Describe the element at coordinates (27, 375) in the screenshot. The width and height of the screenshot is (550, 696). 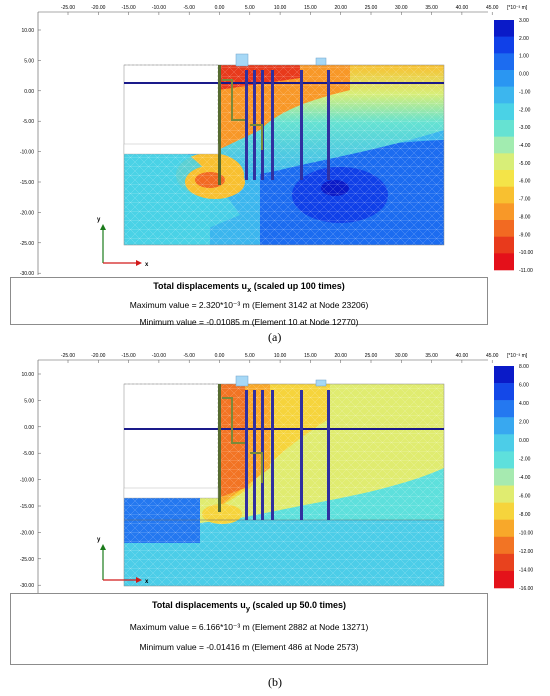
I see `y-tick-label: 10.00` at that location.